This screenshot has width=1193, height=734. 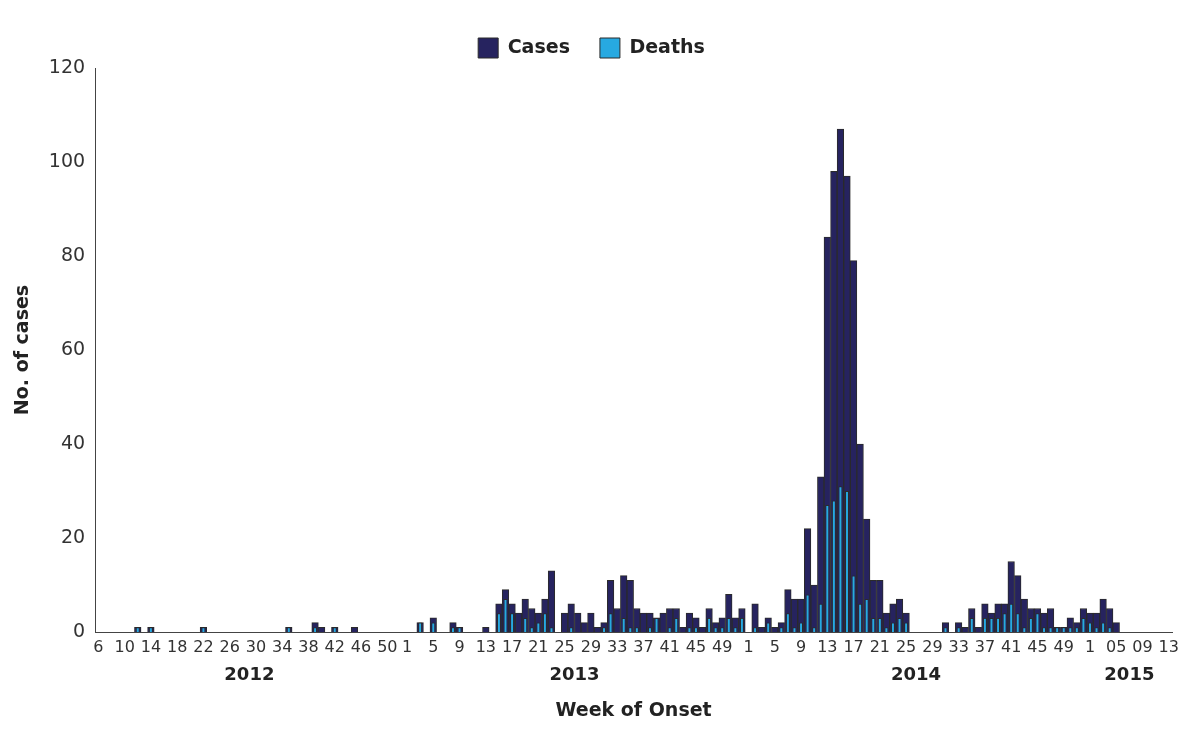 I want to click on x-tick-label: 46, so click(x=361, y=646).